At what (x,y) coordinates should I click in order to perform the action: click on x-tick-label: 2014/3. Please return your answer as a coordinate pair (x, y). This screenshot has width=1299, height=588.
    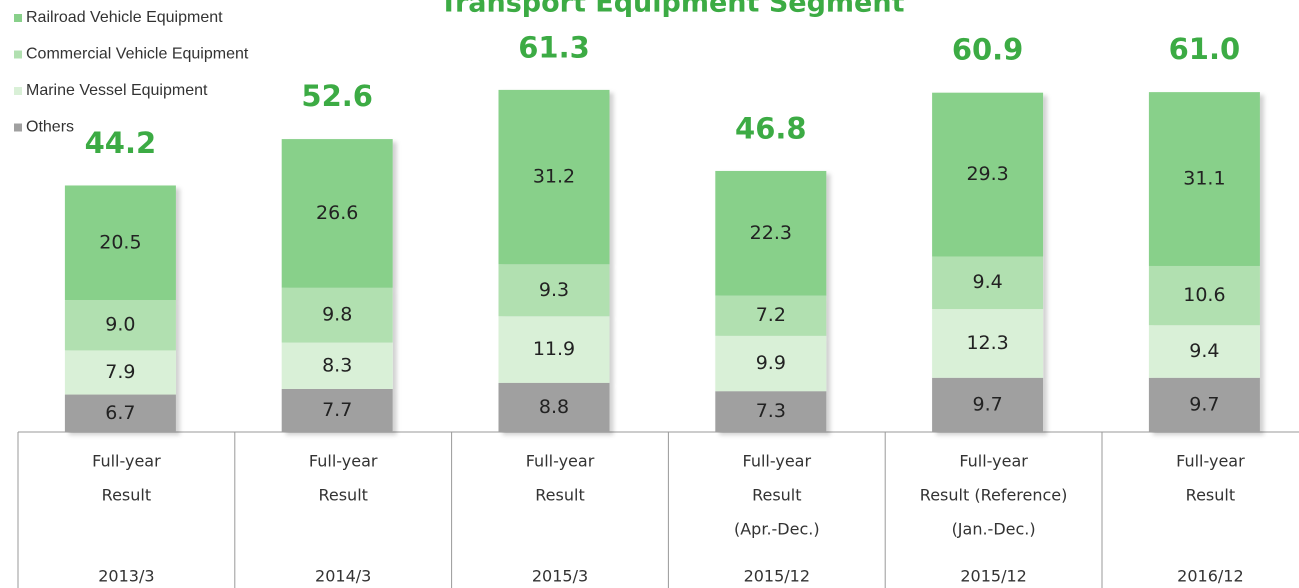
    Looking at the image, I should click on (343, 576).